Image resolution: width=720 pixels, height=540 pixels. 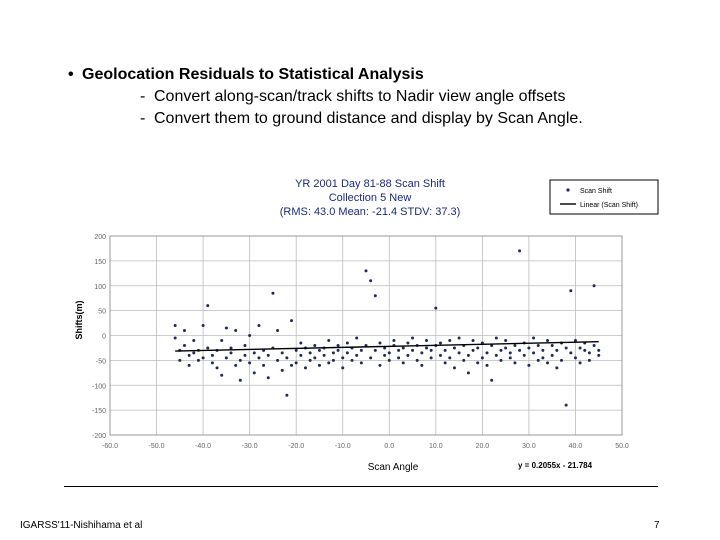 What do you see at coordinates (555, 465) in the screenshot?
I see `trend-equation: y = 0.2055x - 21.784` at bounding box center [555, 465].